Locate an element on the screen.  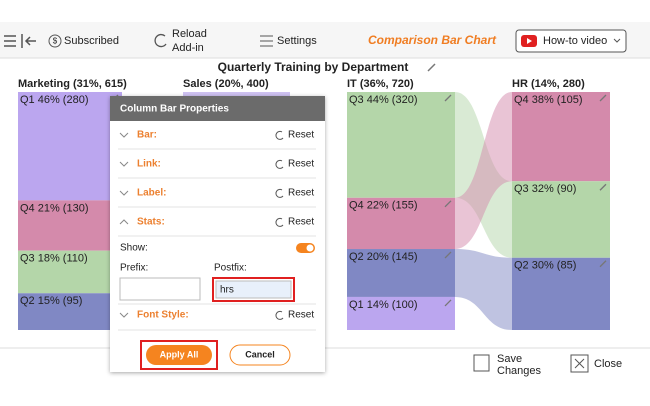
close-icon is located at coordinates (579, 363).